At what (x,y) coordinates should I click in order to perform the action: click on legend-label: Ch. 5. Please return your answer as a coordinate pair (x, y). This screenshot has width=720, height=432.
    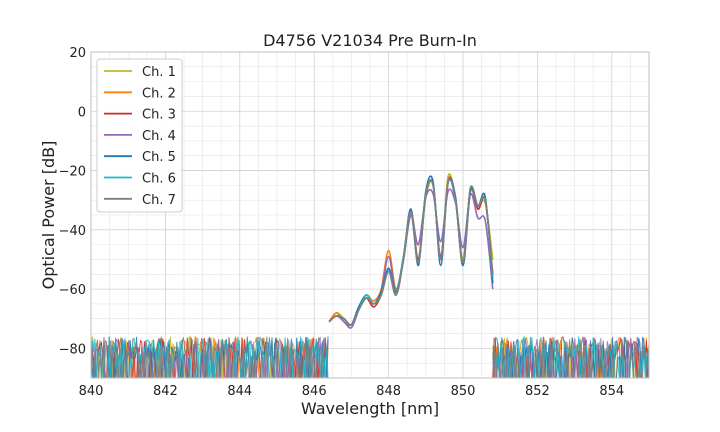
    Looking at the image, I should click on (159, 157).